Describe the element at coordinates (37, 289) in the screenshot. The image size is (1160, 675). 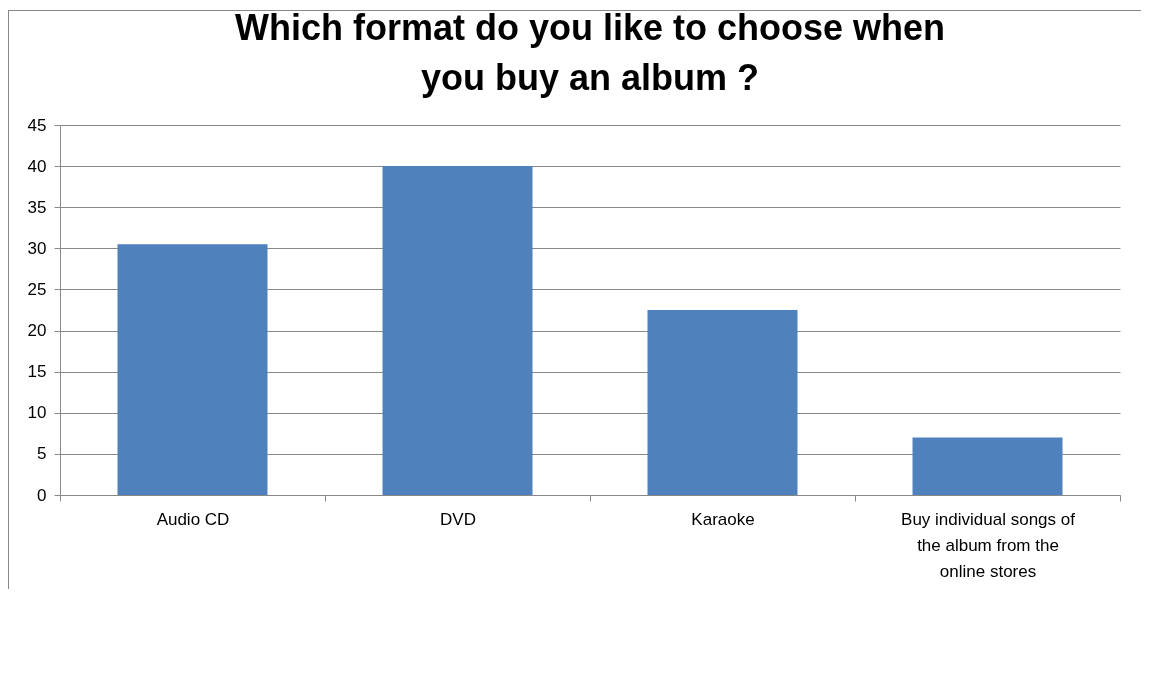
I see `y-tick-label: 25` at that location.